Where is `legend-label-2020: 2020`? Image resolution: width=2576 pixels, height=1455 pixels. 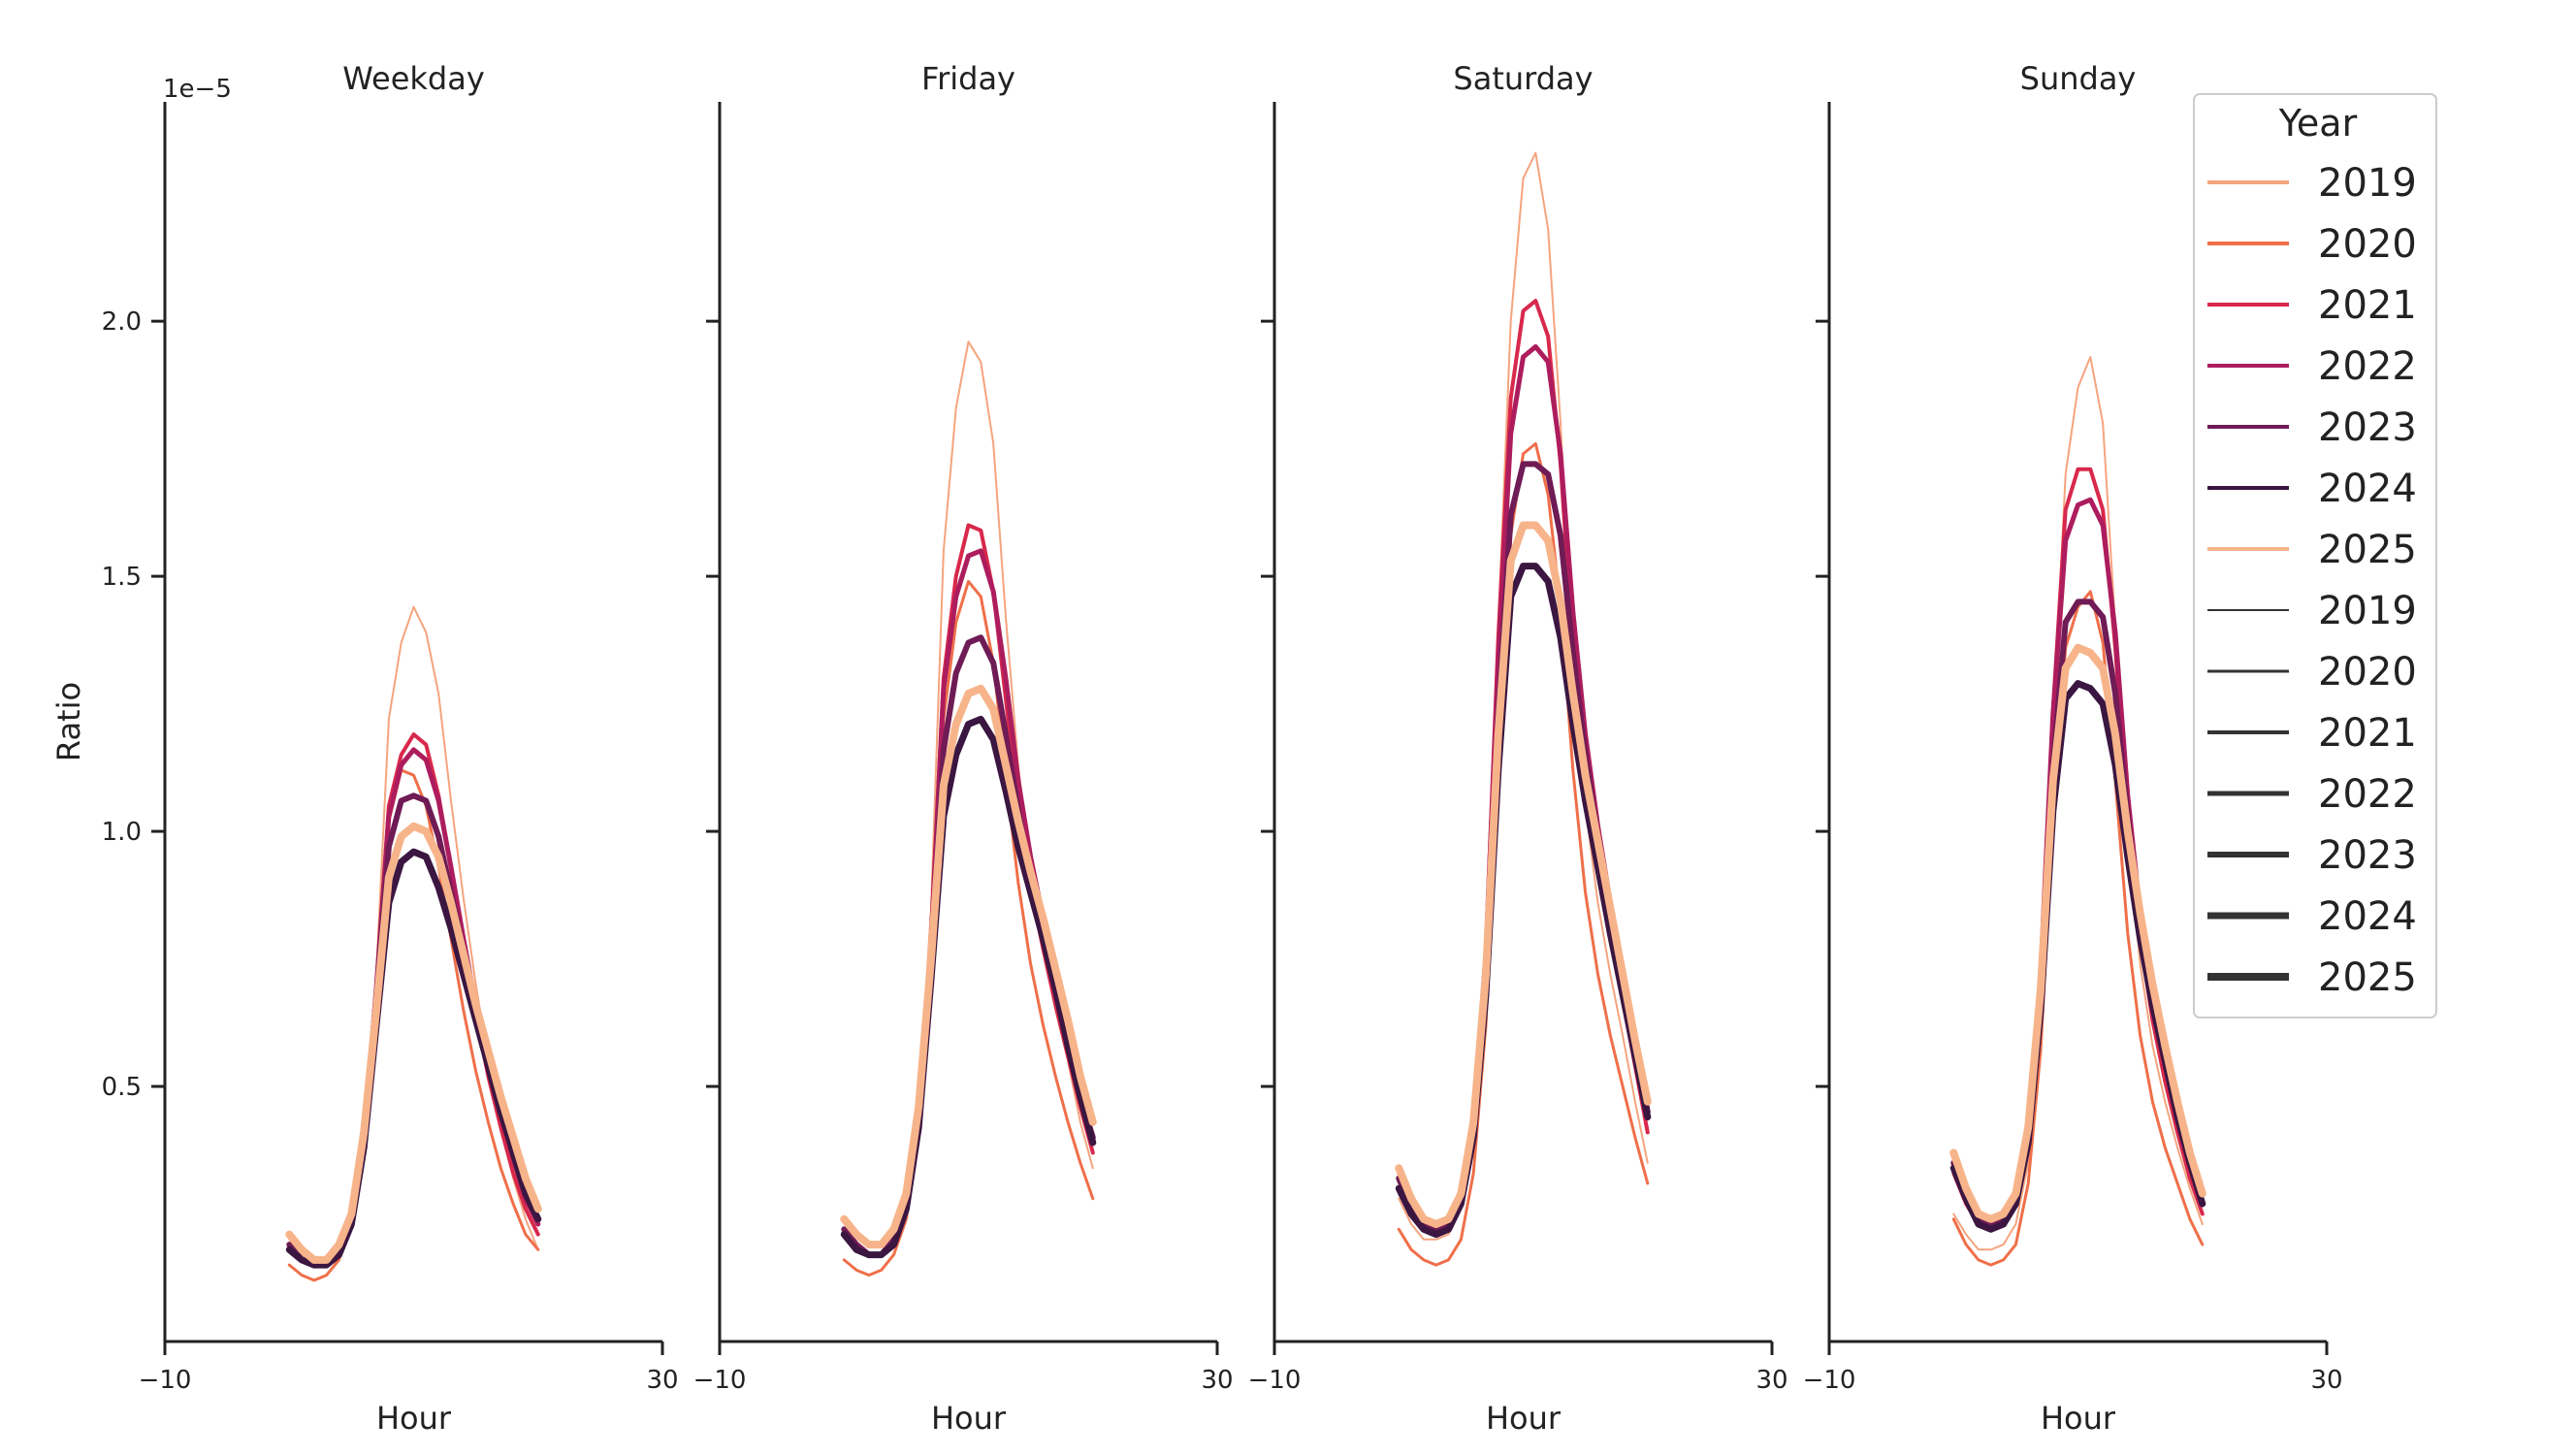 legend-label-2020: 2020 is located at coordinates (2367, 244).